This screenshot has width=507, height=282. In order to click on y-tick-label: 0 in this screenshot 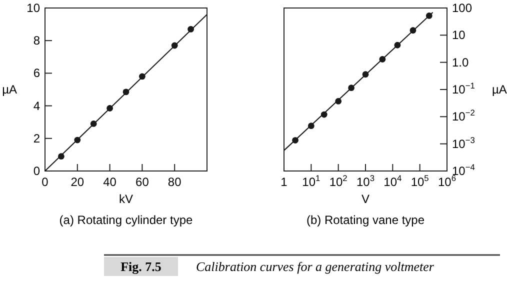, I will do `click(36, 171)`.